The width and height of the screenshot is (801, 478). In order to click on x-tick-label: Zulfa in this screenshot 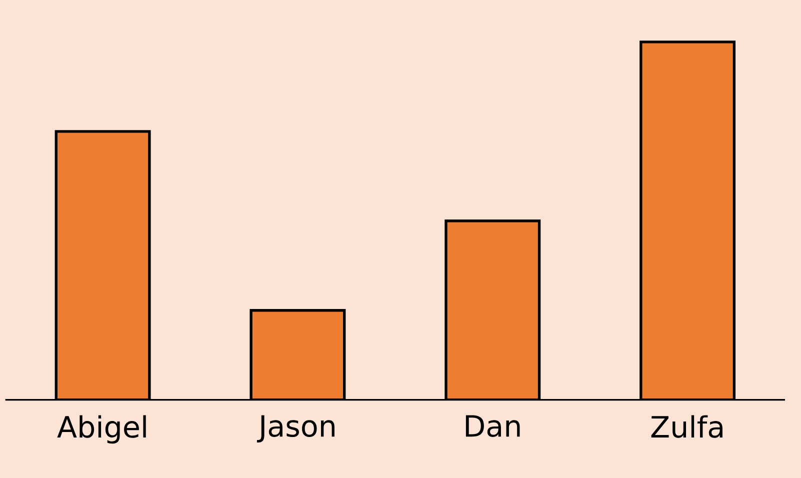, I will do `click(686, 426)`.